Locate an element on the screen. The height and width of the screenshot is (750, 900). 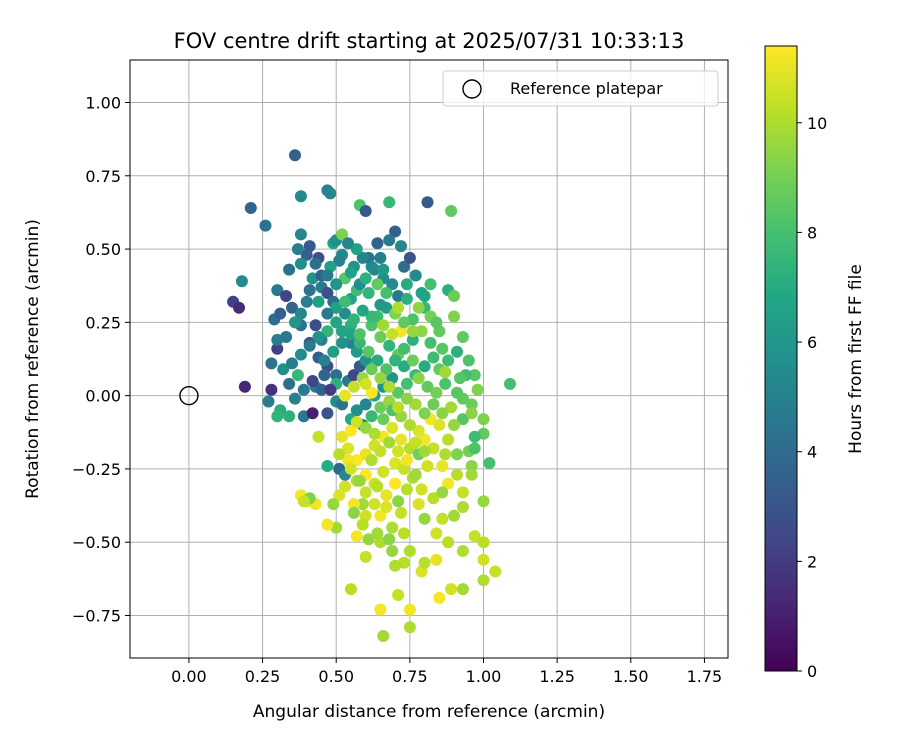
legend-box is located at coordinates (580, 88).